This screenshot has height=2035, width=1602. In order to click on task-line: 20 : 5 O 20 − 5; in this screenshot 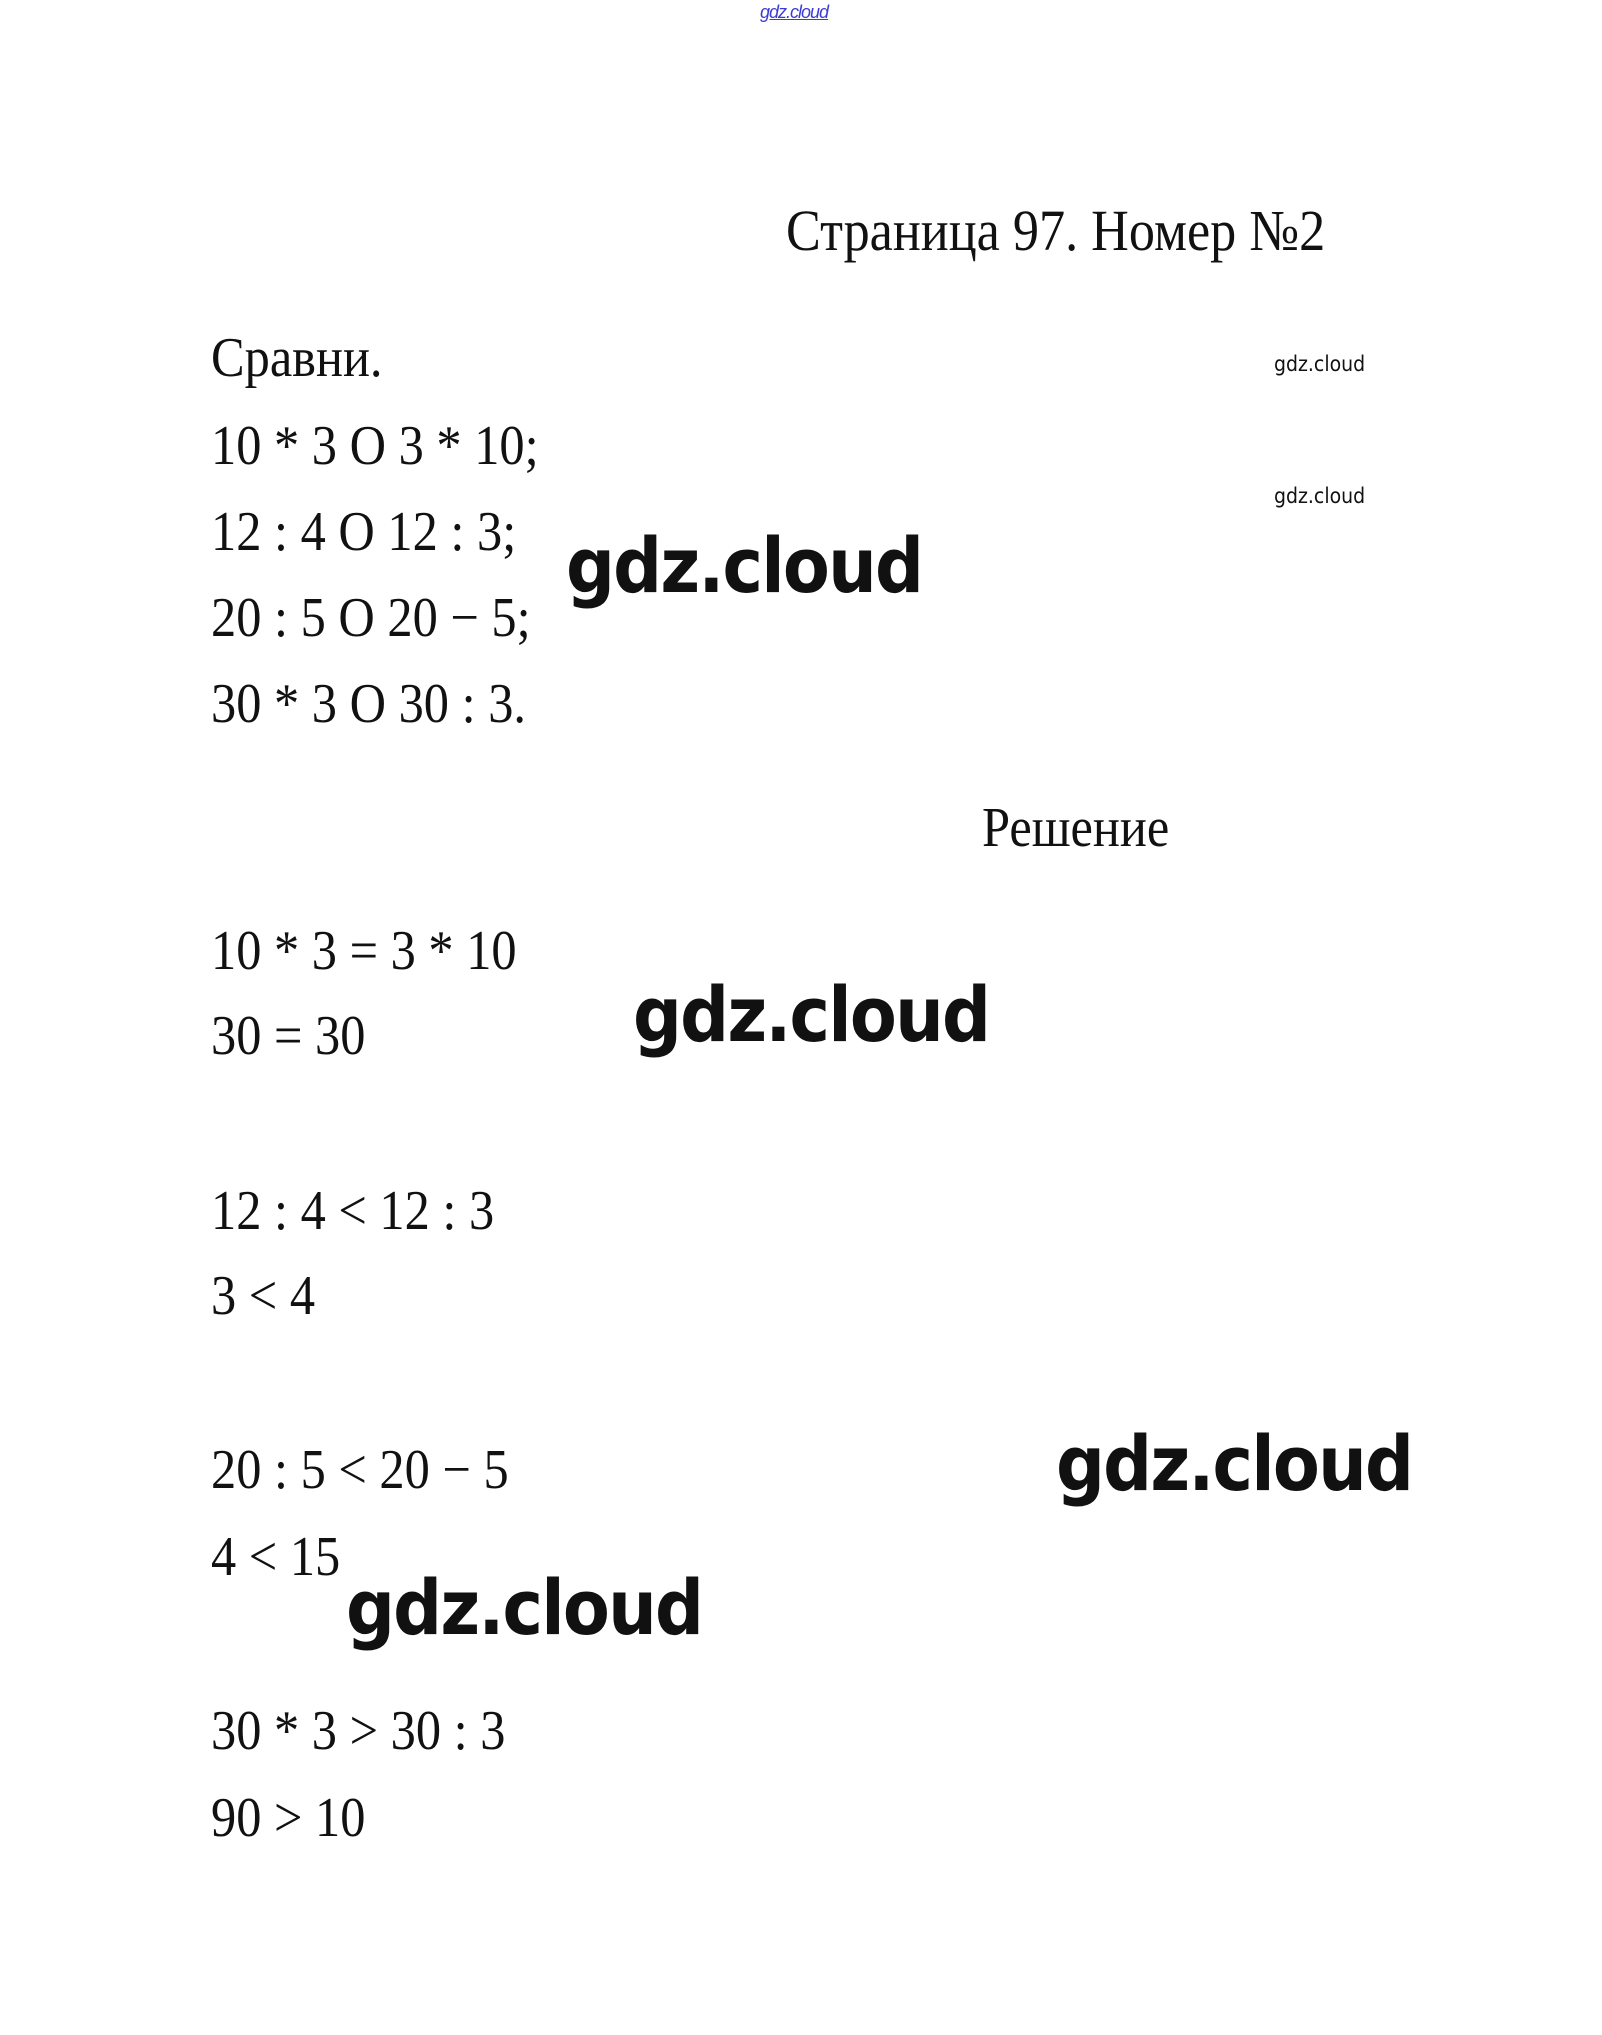, I will do `click(371, 618)`.